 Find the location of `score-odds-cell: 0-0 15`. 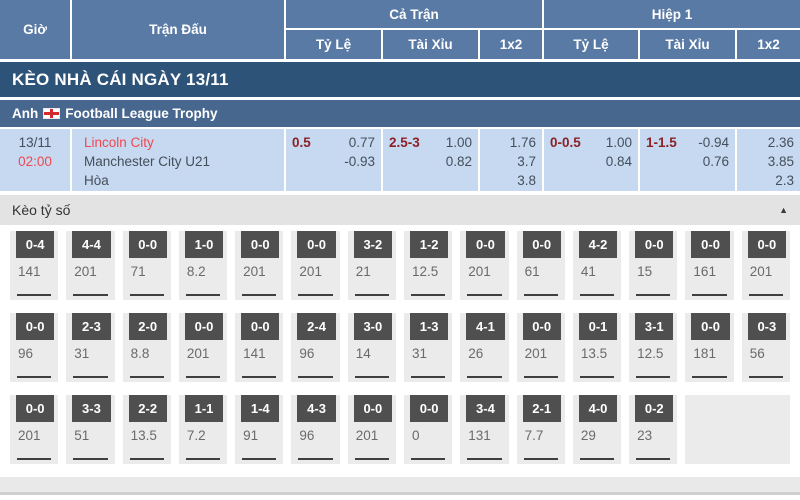

score-odds-cell: 0-0 15 is located at coordinates (653, 265).